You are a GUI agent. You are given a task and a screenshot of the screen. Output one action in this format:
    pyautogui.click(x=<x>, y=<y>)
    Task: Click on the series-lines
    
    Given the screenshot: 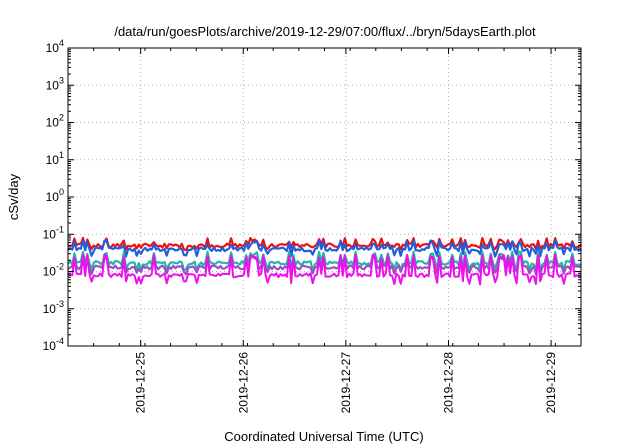 What is the action you would take?
    pyautogui.click(x=324, y=261)
    